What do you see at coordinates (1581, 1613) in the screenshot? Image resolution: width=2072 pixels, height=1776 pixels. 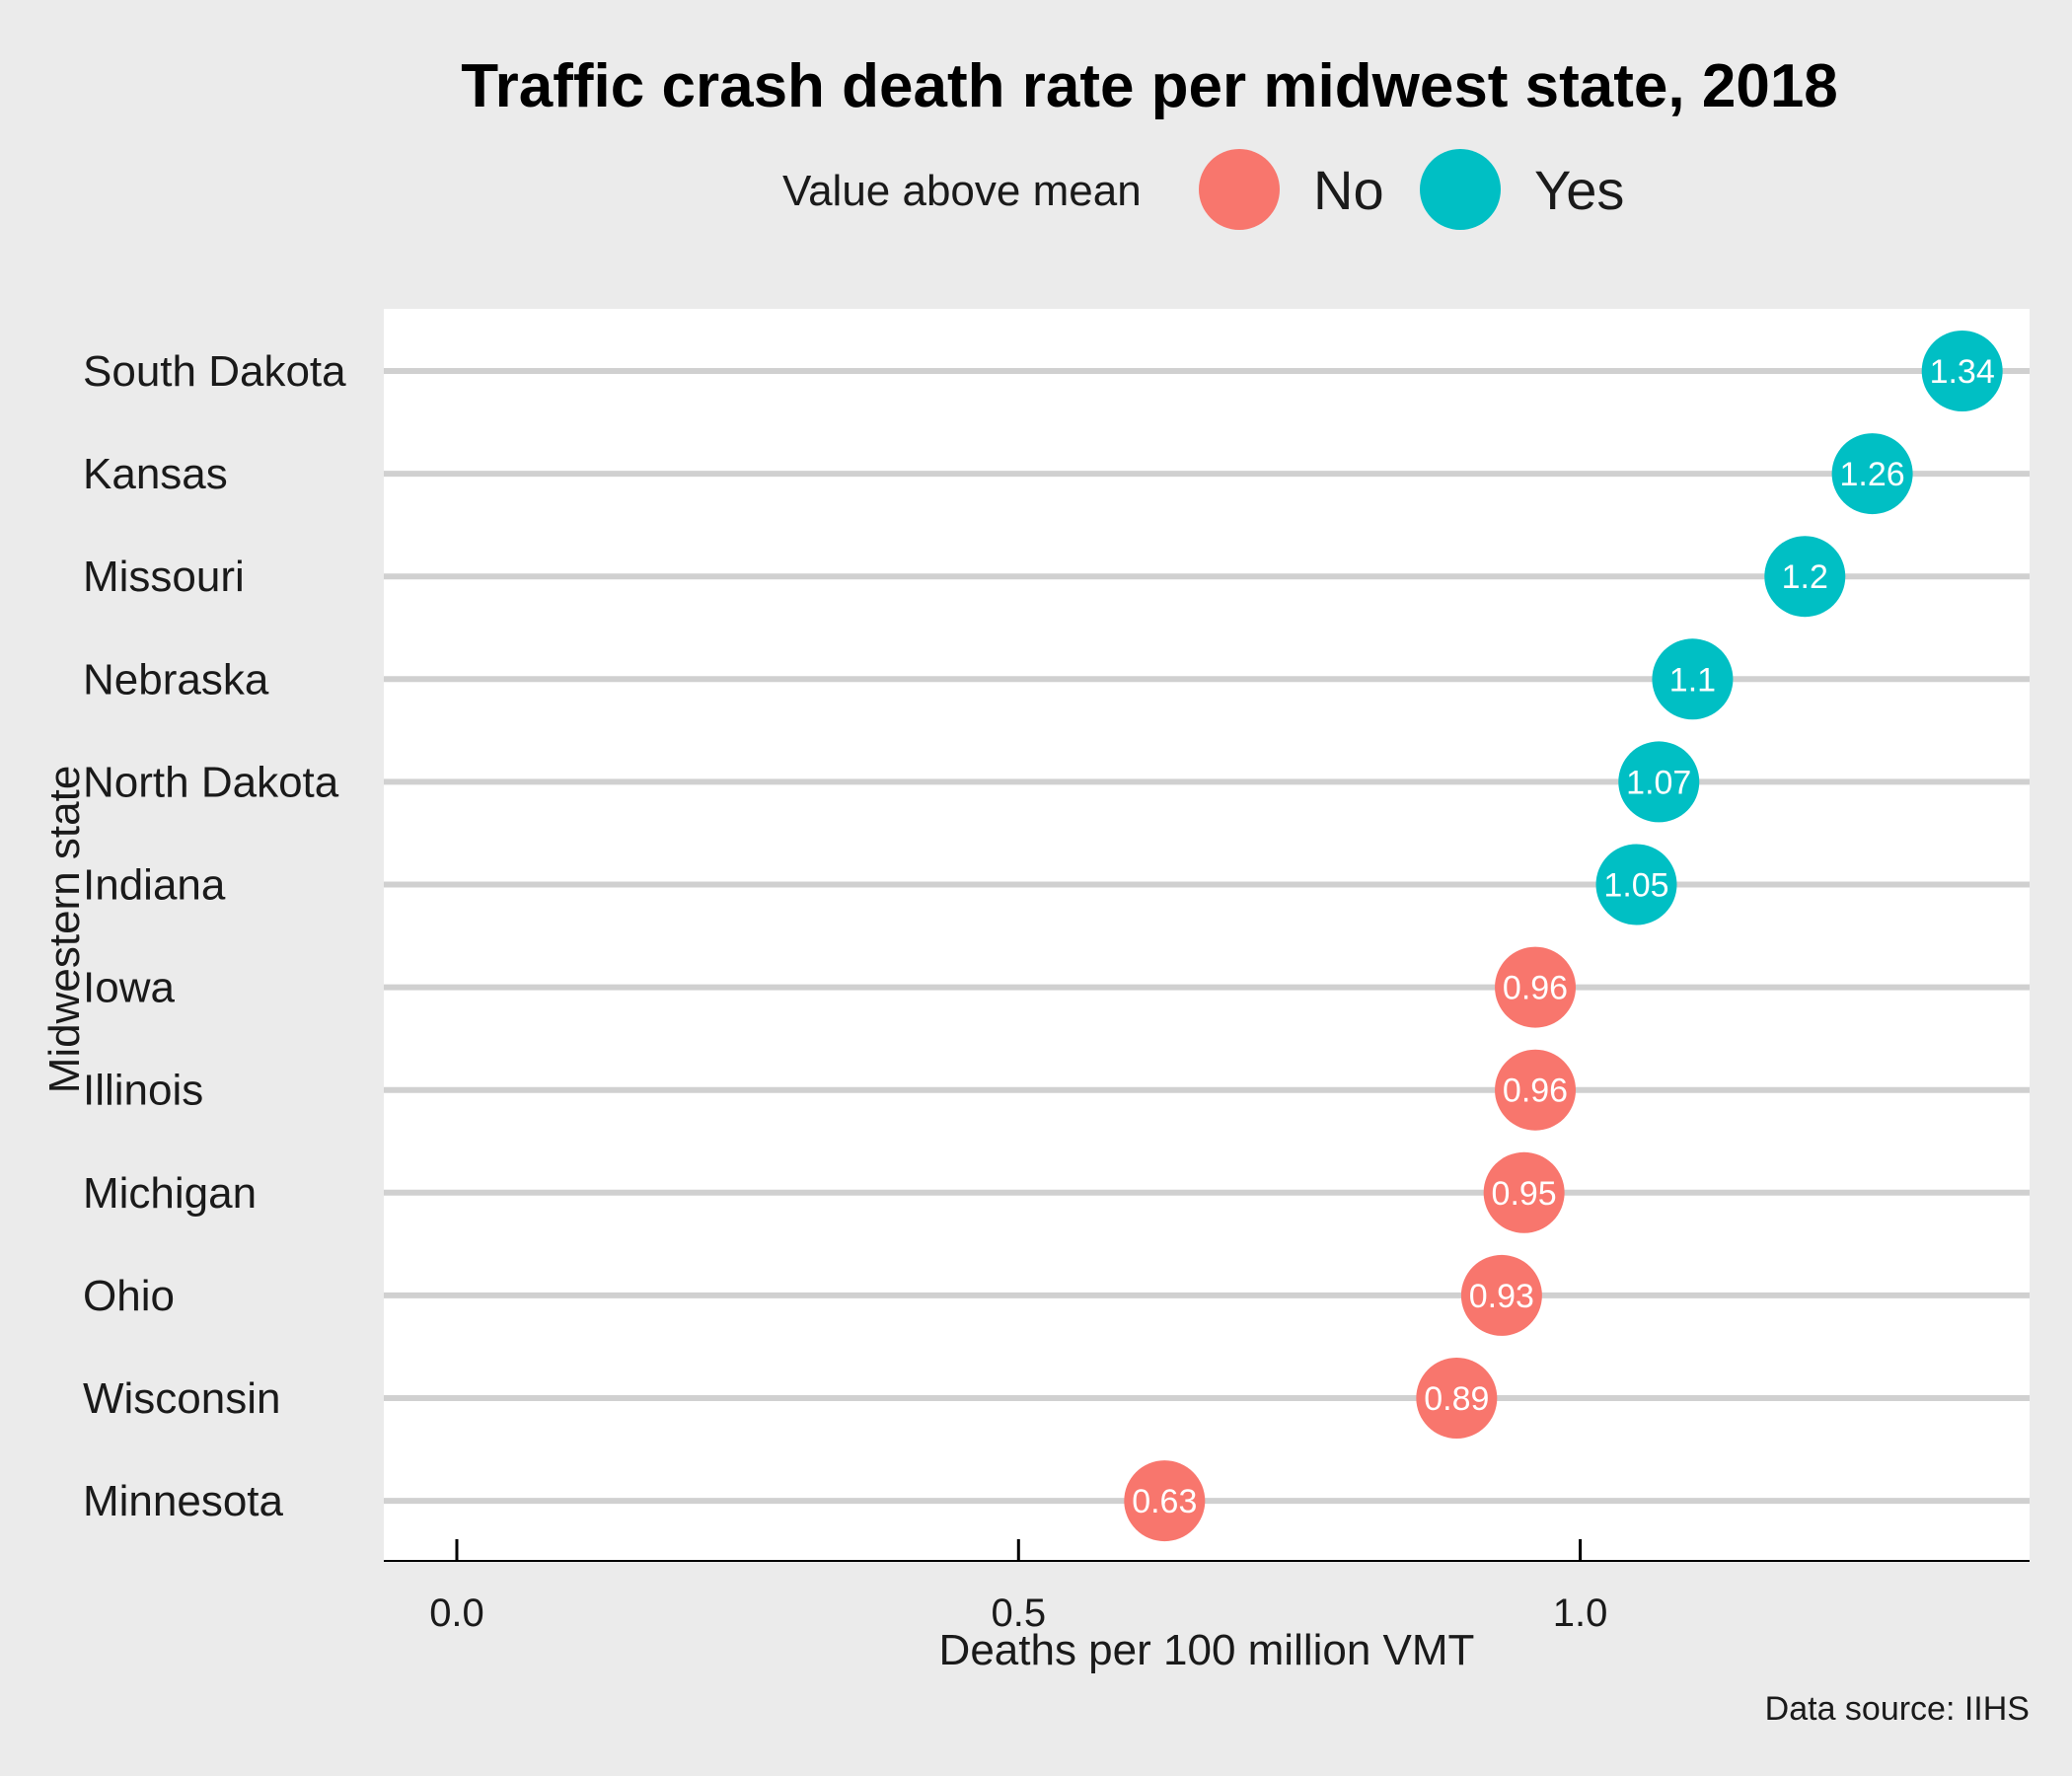 I see `x-tick-label: 1.0` at bounding box center [1581, 1613].